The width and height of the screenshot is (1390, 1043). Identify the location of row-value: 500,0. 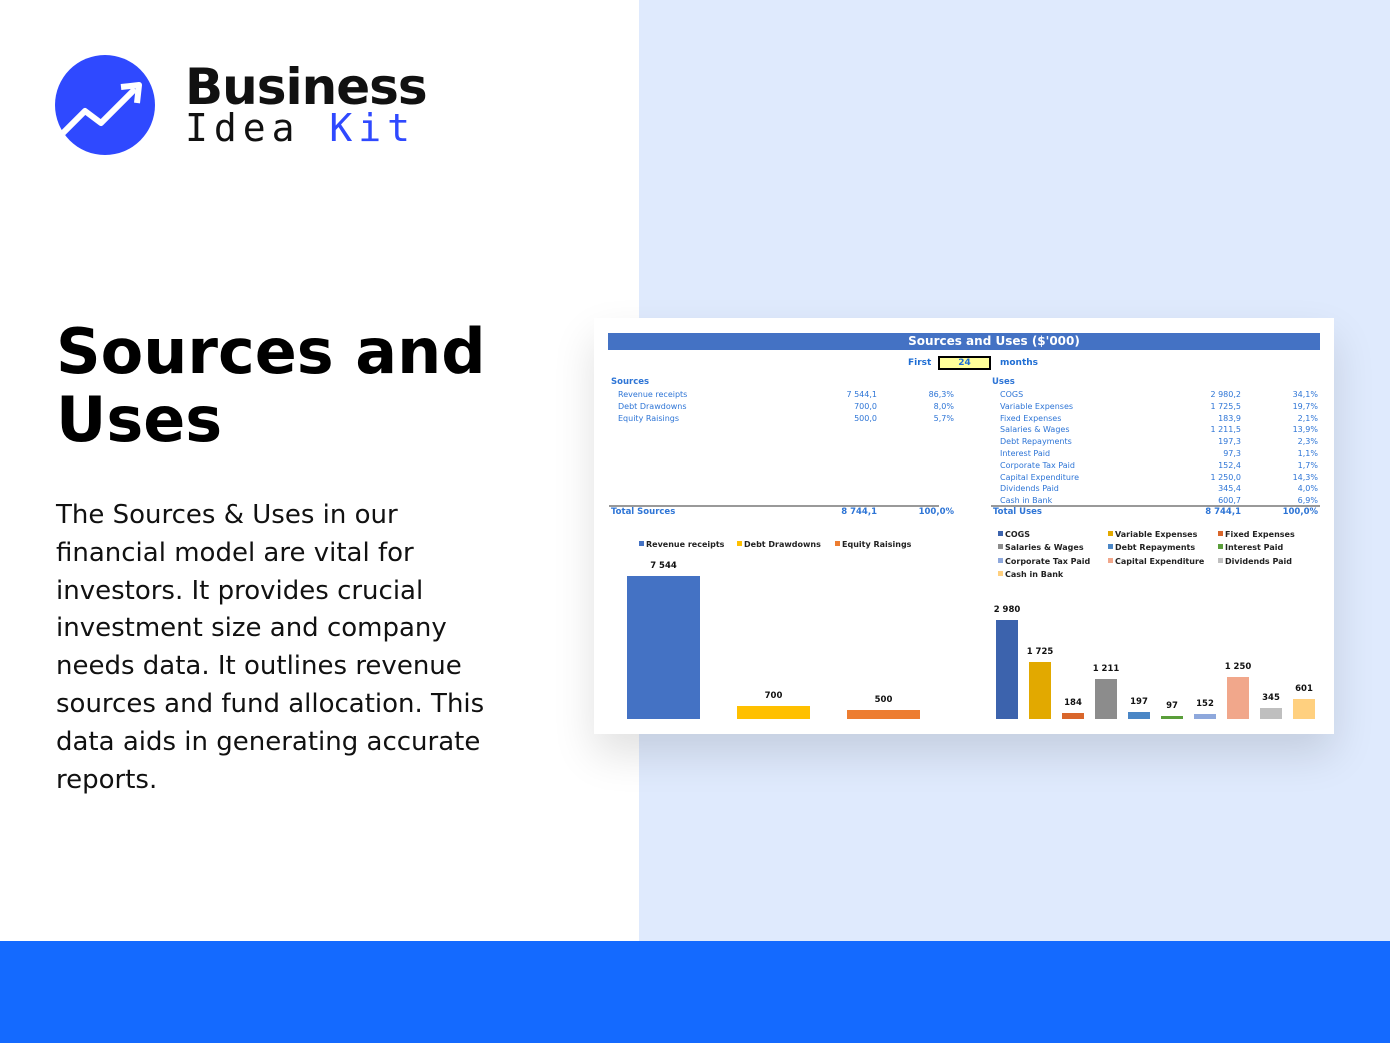
(865, 418).